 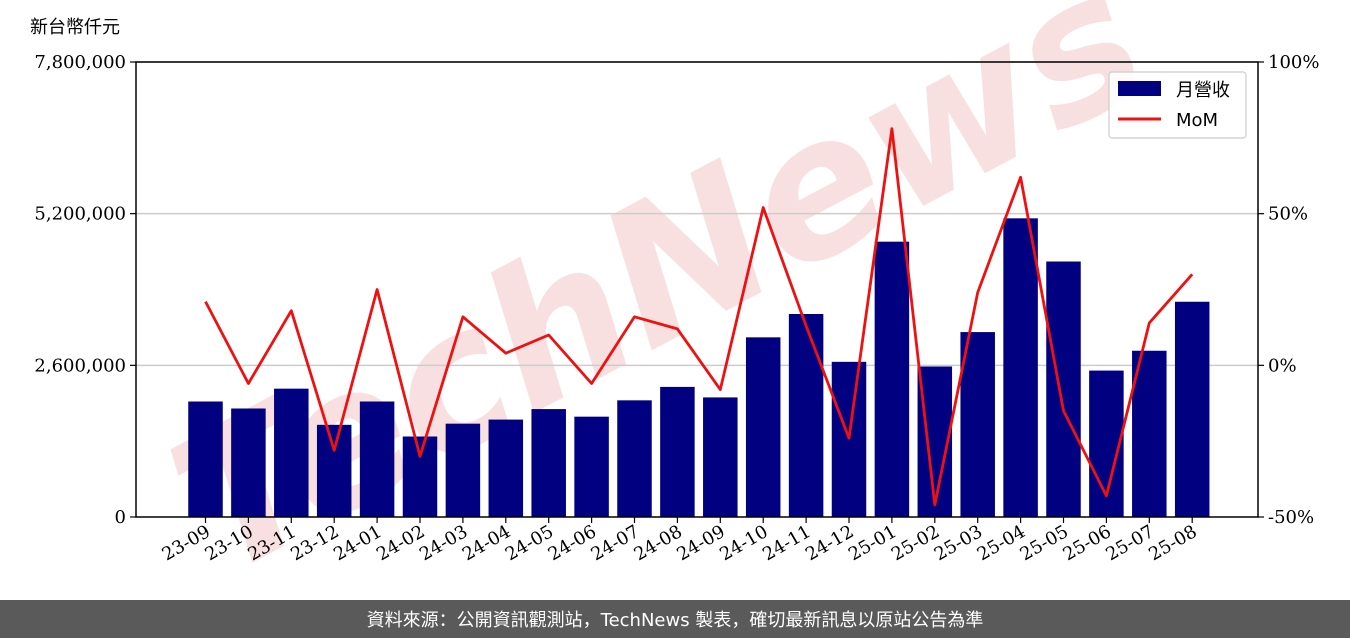 What do you see at coordinates (786, 543) in the screenshot?
I see `x-tick-label: 24-11` at bounding box center [786, 543].